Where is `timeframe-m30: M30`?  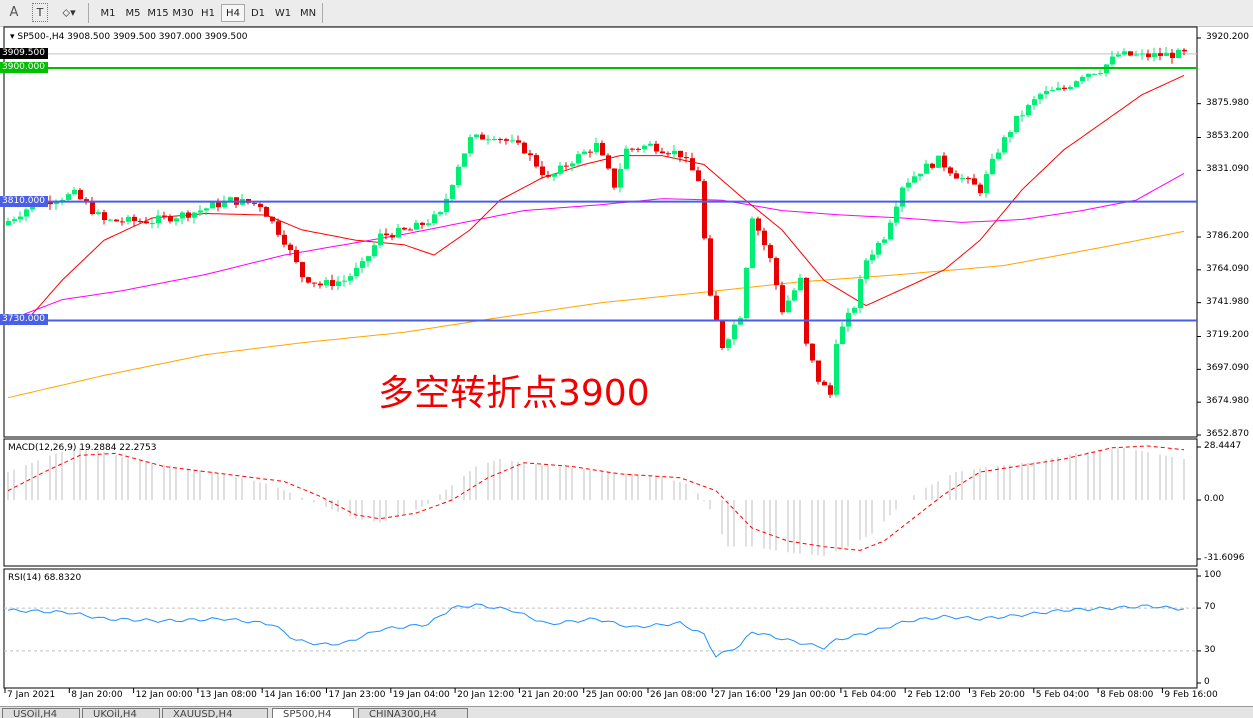 timeframe-m30: M30 is located at coordinates (183, 13).